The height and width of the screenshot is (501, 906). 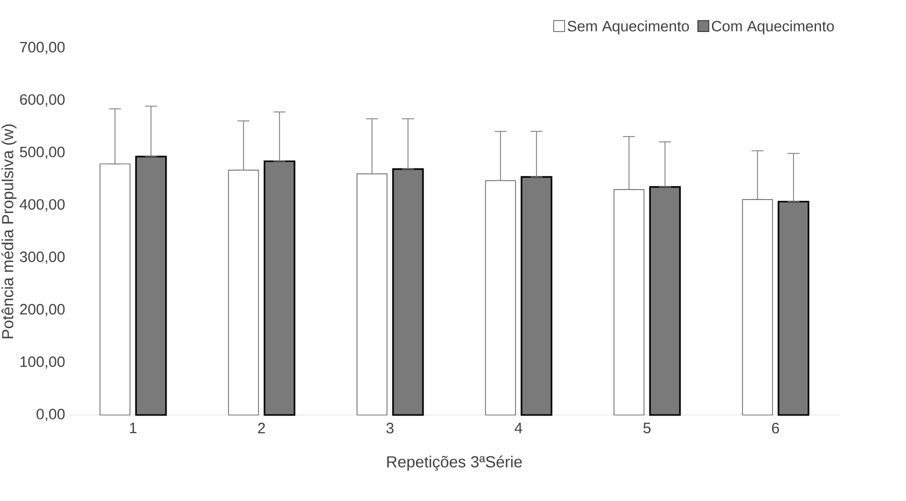 What do you see at coordinates (42, 48) in the screenshot?
I see `y-tick-label: 700,00` at bounding box center [42, 48].